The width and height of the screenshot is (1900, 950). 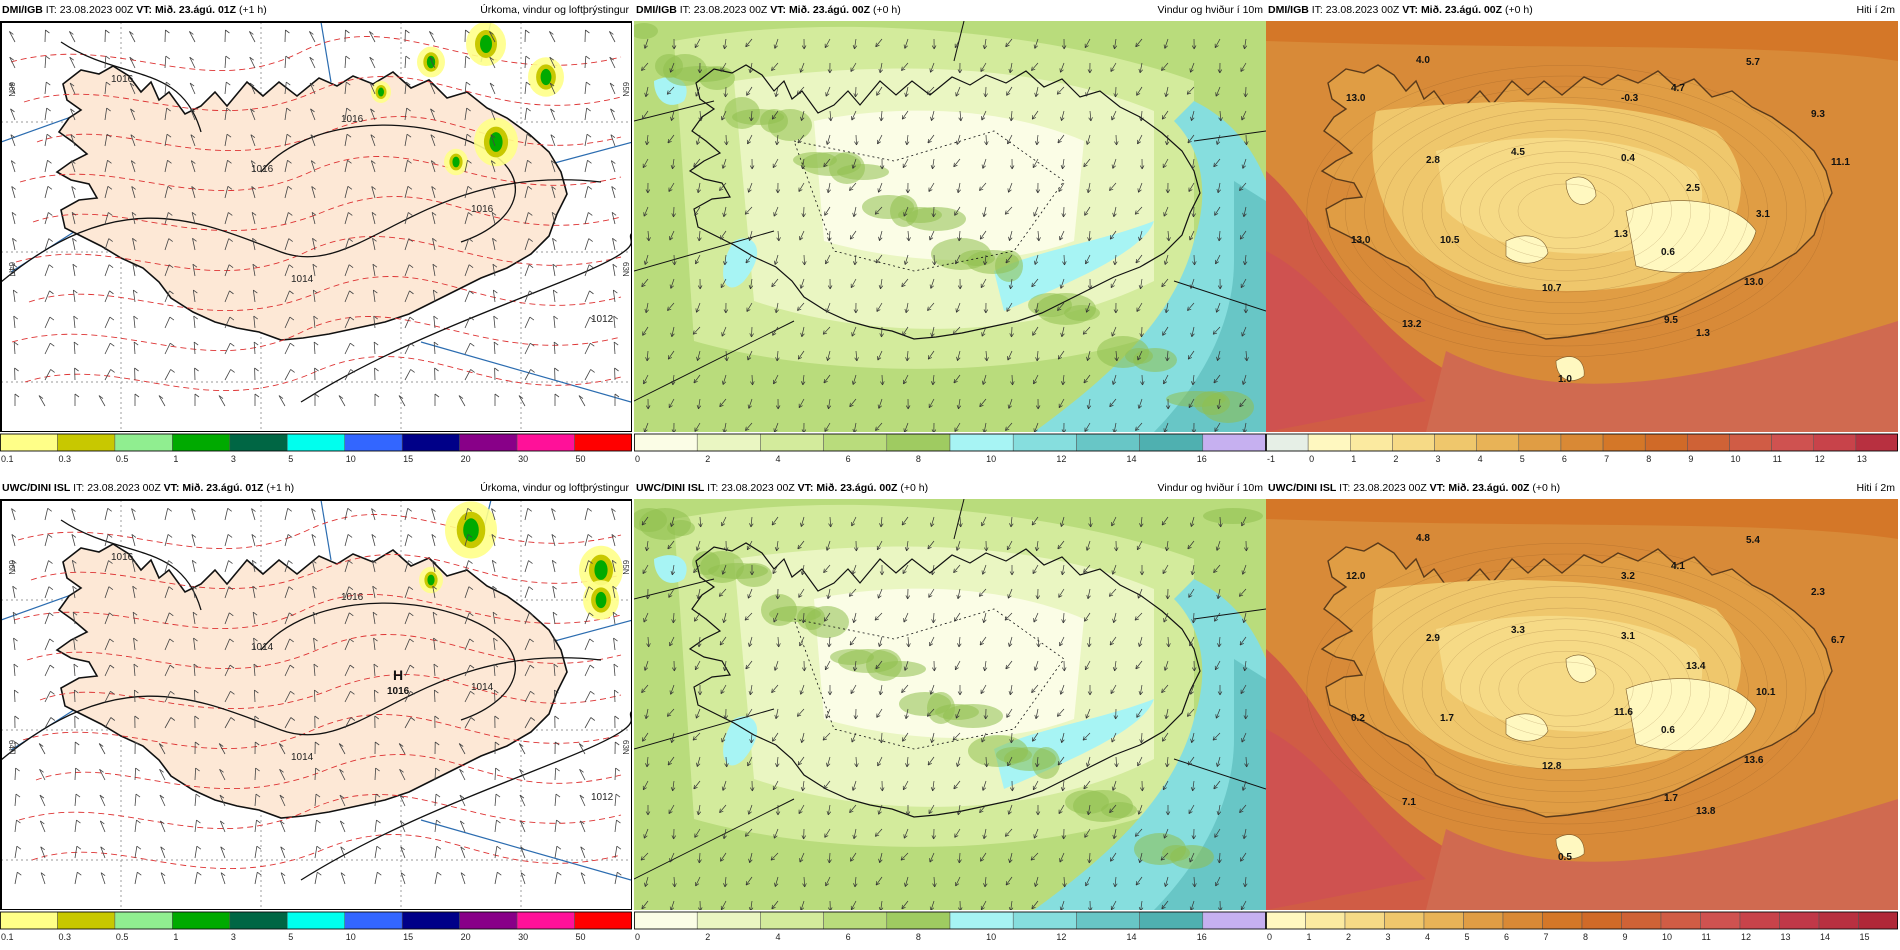 I want to click on isobar-label: 1012, so click(x=602, y=319).